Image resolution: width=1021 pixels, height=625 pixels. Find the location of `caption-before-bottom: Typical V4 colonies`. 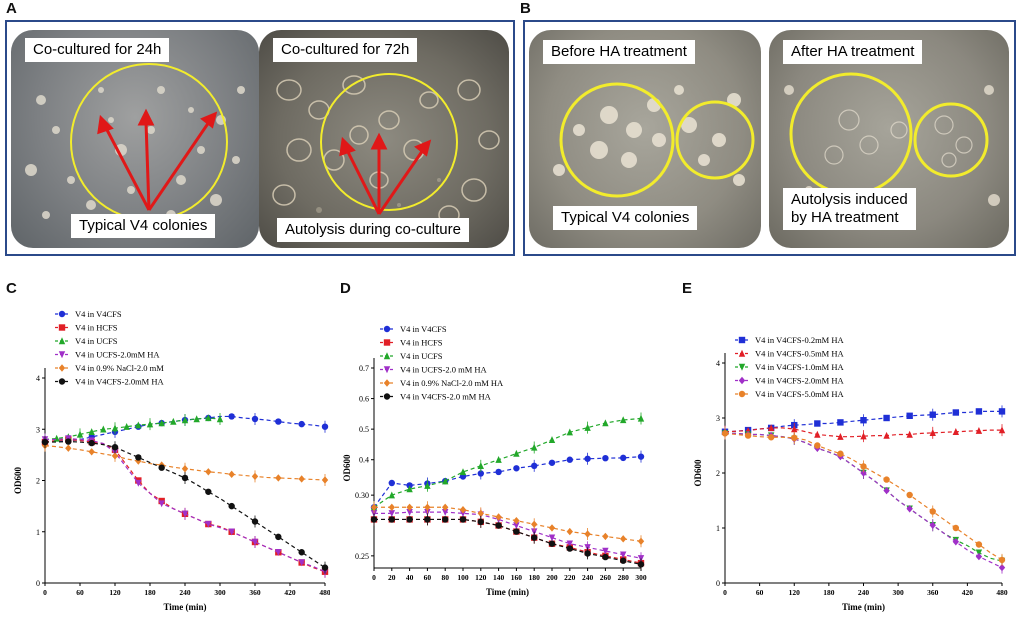

caption-before-bottom: Typical V4 colonies is located at coordinates (625, 218).